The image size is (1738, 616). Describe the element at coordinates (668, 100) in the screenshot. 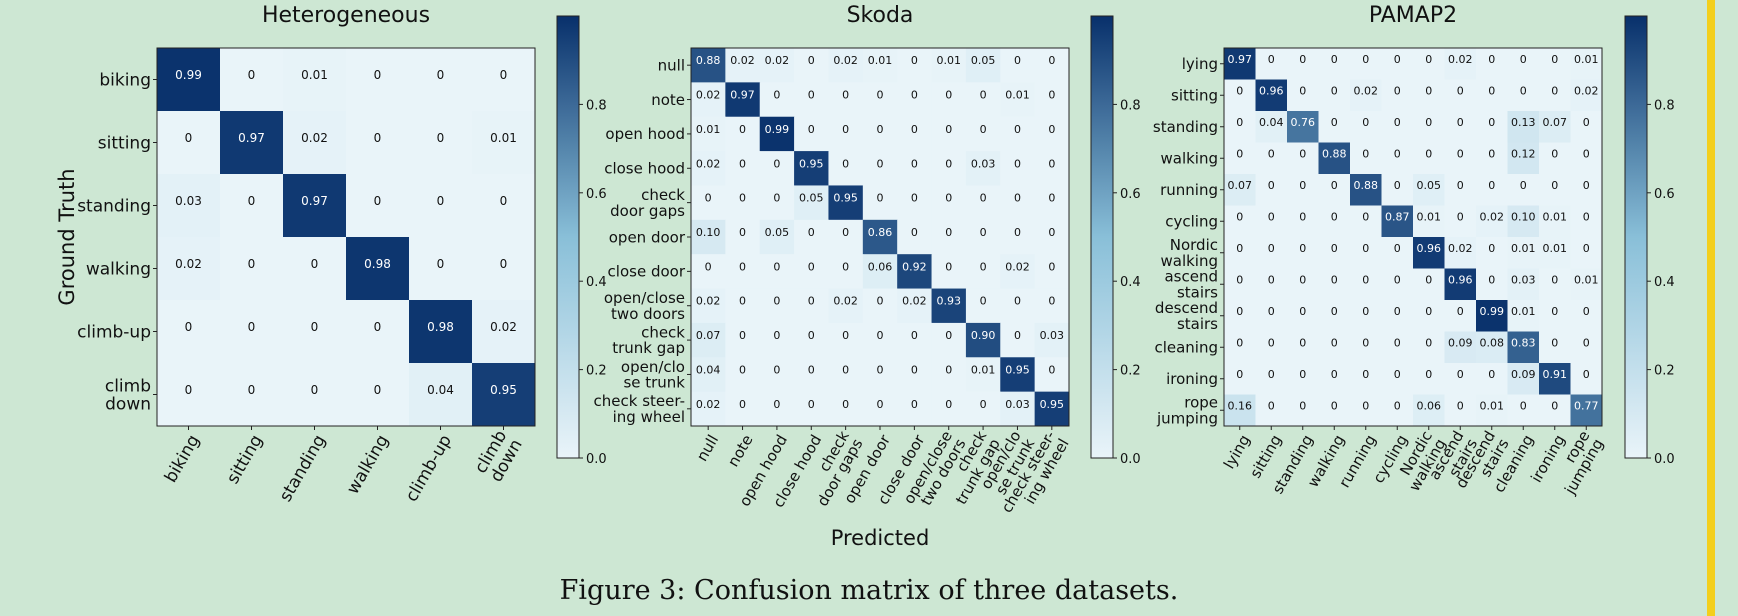

I see `skoda-row-label: note` at that location.